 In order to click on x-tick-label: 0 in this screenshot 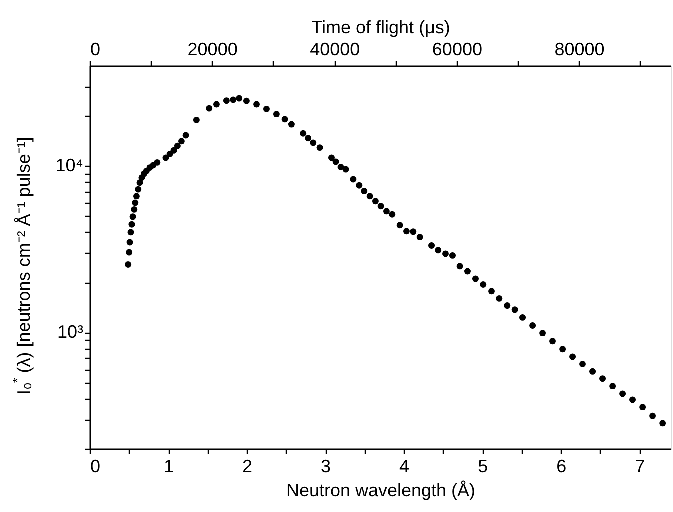, I will do `click(95, 466)`.